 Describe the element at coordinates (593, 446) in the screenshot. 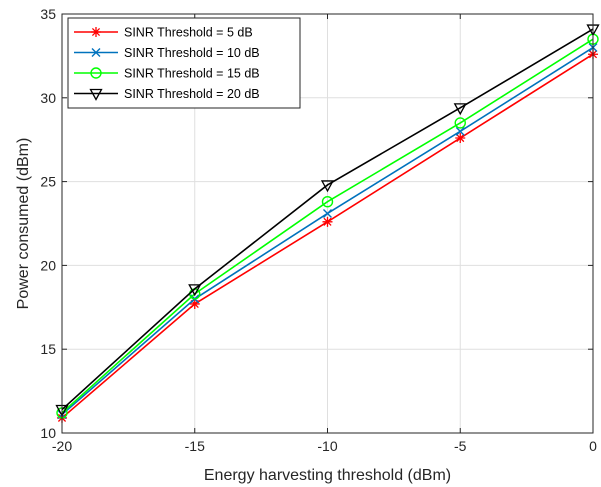

I see `x-tick-label: 0` at that location.